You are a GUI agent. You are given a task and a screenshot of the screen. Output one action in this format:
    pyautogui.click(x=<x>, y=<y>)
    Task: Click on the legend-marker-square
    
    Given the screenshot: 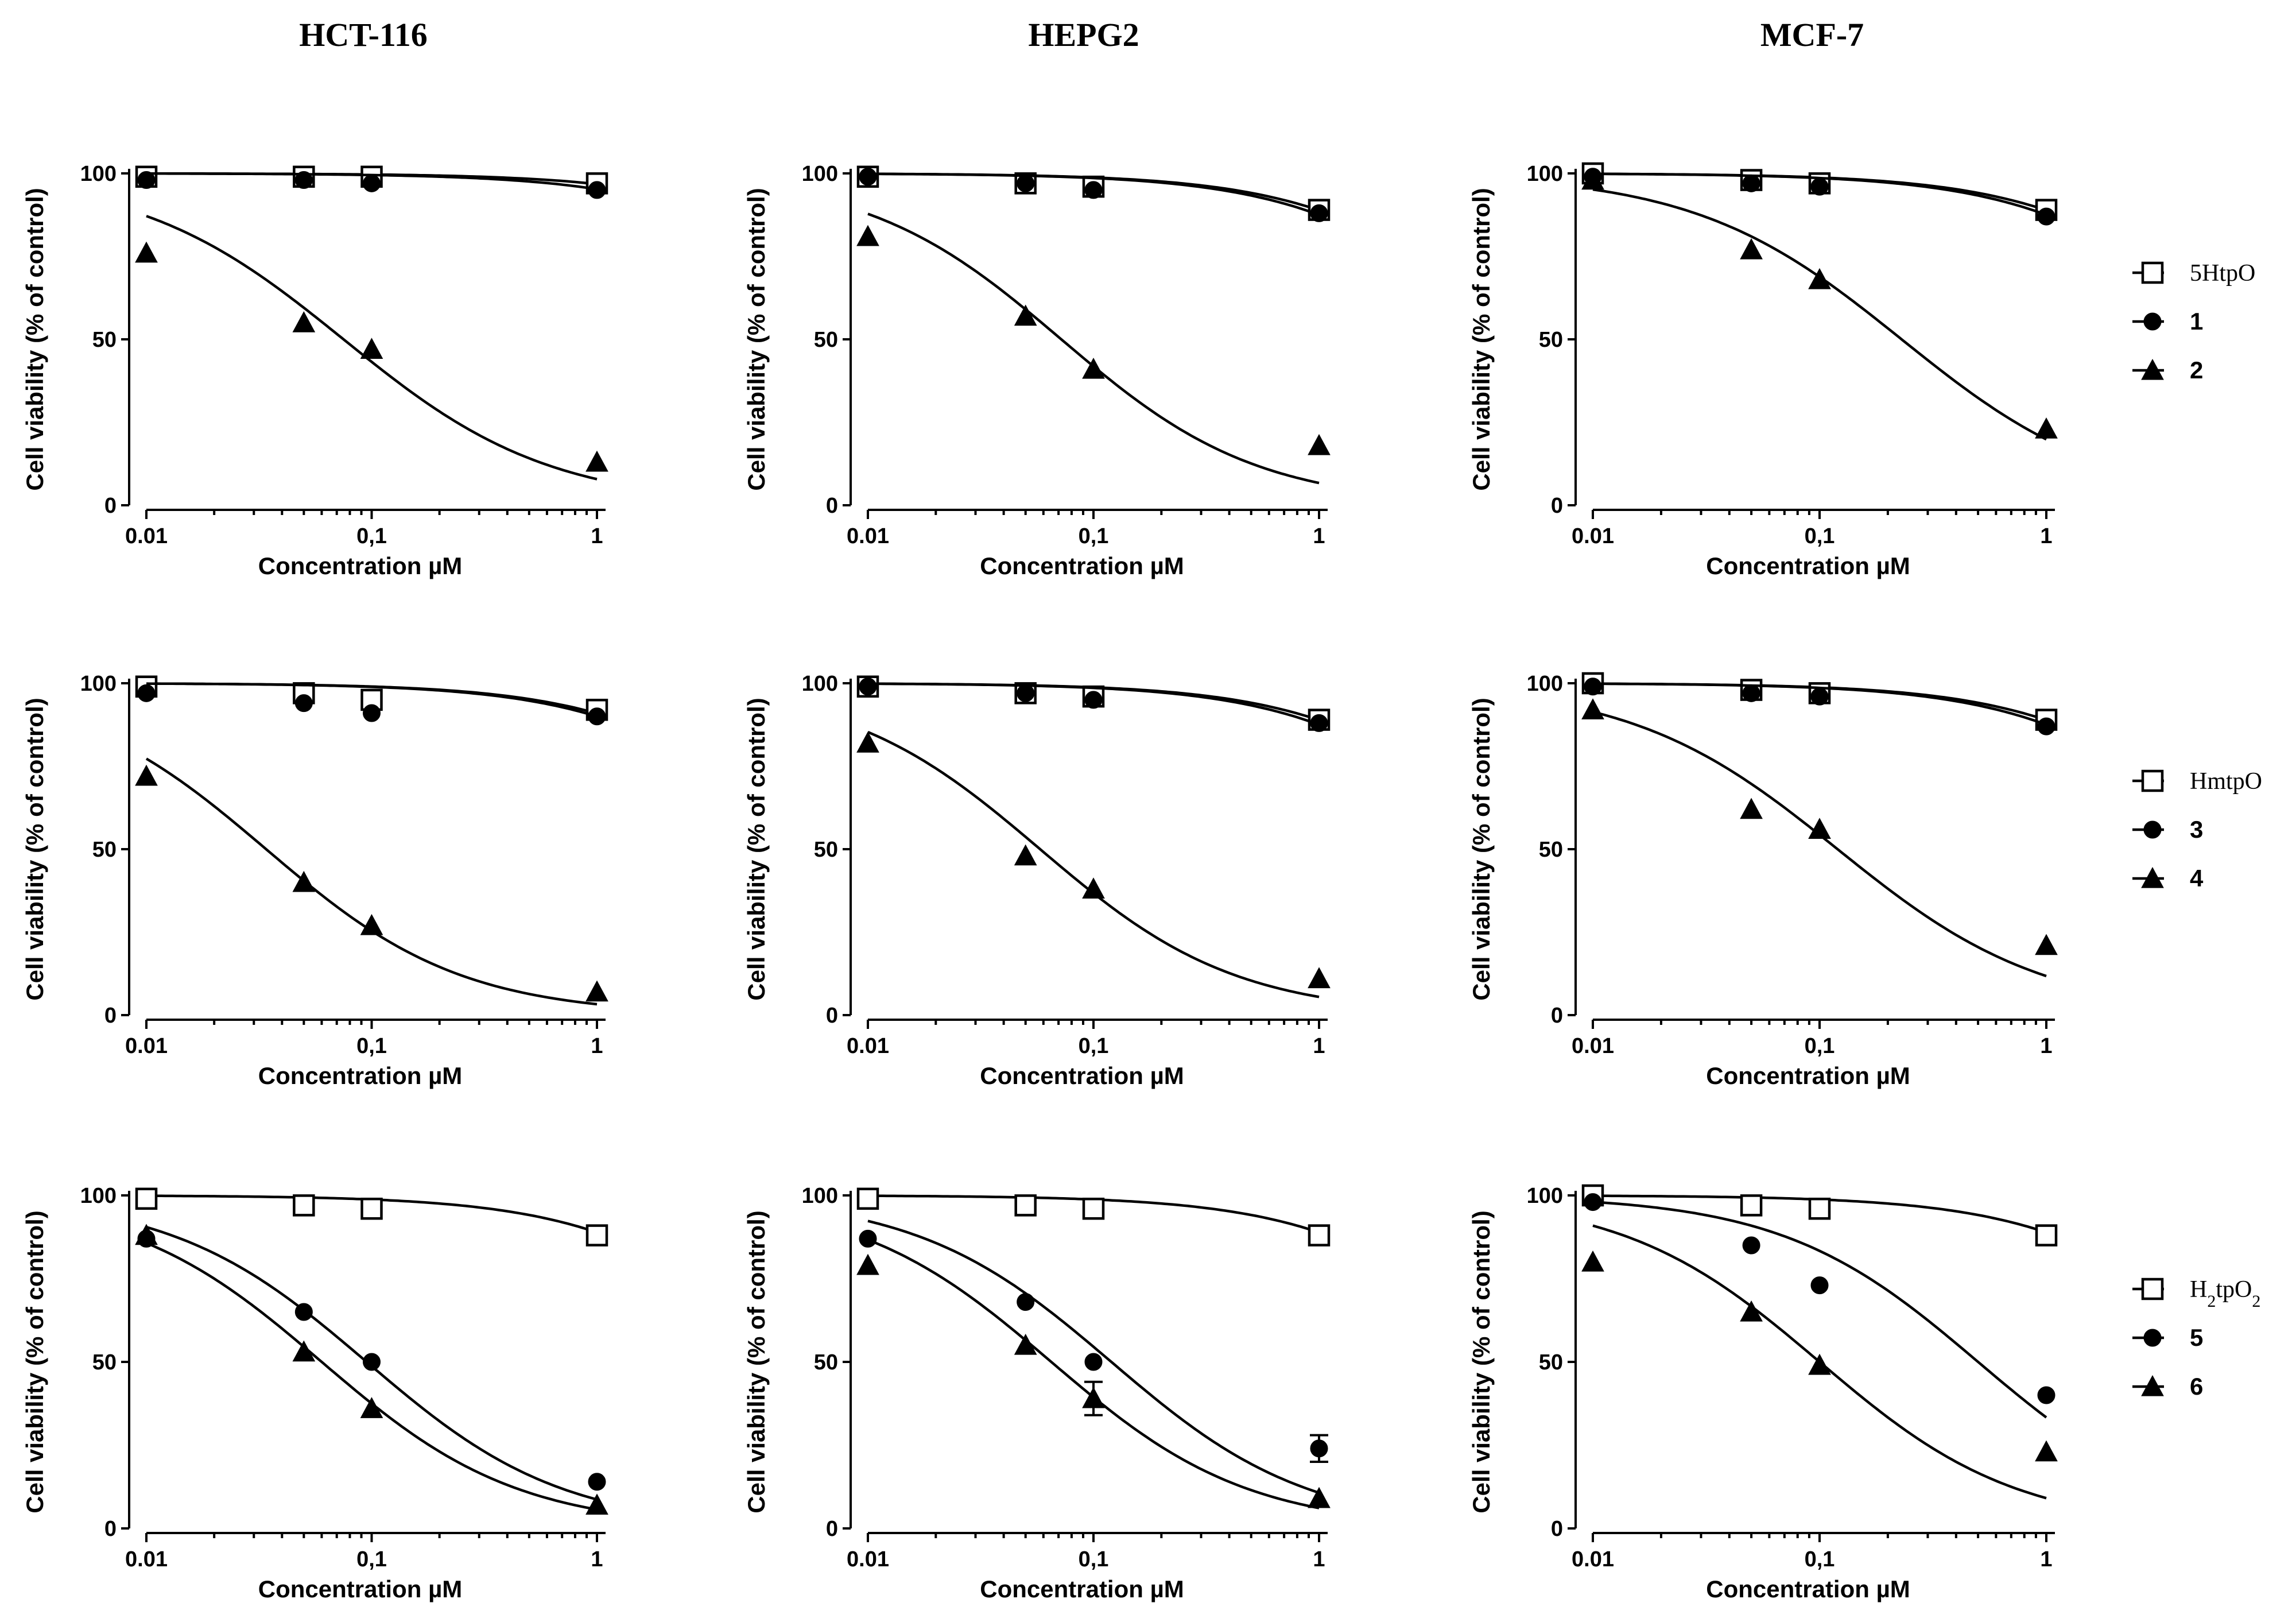 What is the action you would take?
    pyautogui.click(x=2152, y=780)
    